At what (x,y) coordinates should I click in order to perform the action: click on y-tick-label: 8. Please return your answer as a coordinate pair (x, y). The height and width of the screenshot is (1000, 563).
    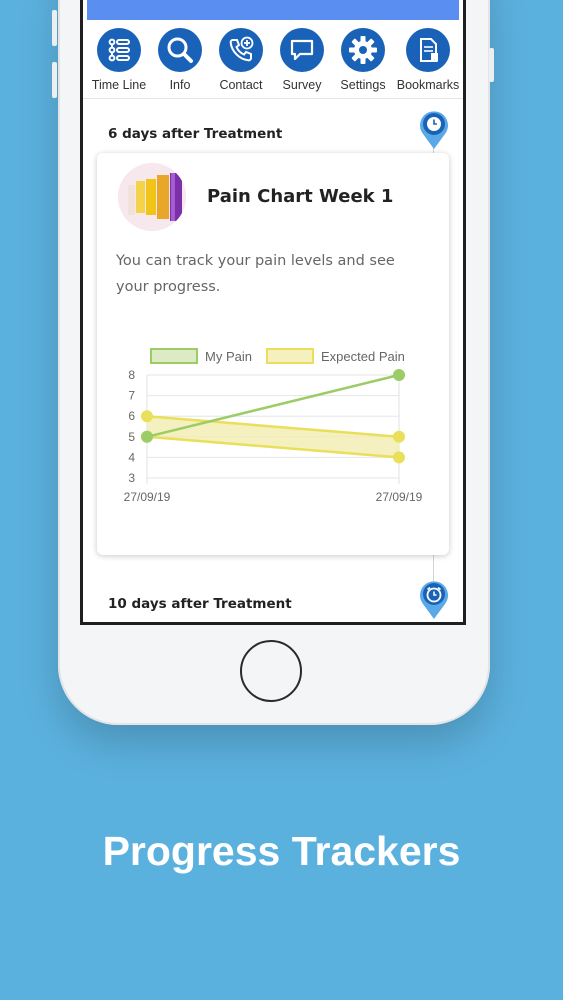
    Looking at the image, I should click on (131, 375).